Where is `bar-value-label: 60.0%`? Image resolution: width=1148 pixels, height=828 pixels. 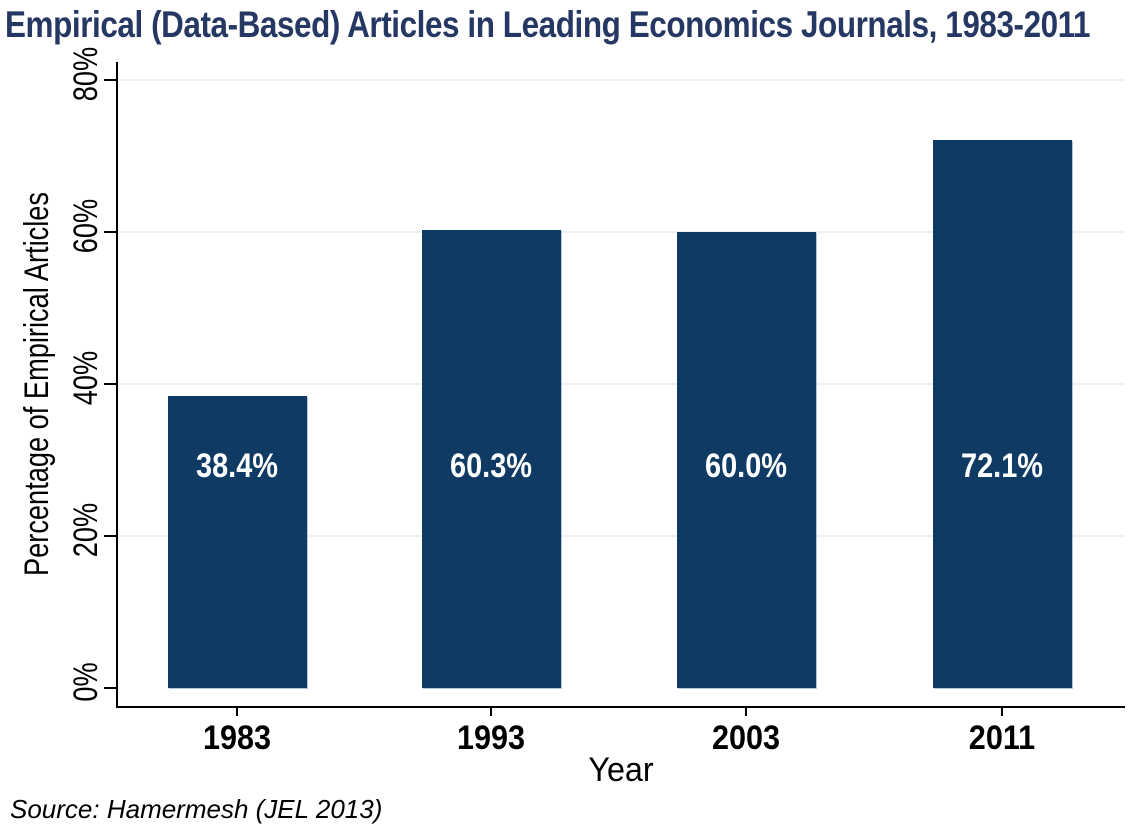
bar-value-label: 60.0% is located at coordinates (746, 466).